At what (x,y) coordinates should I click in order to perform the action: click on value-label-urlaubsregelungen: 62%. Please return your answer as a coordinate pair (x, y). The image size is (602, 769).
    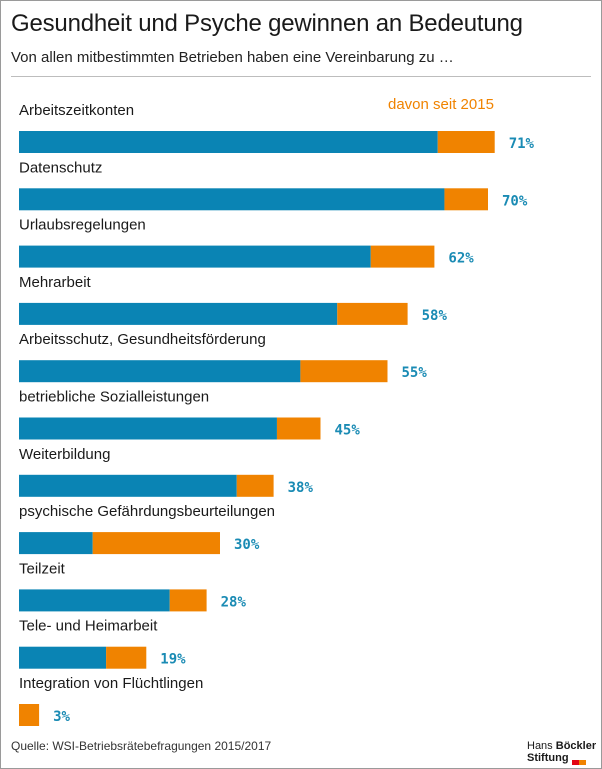
    Looking at the image, I should click on (461, 259).